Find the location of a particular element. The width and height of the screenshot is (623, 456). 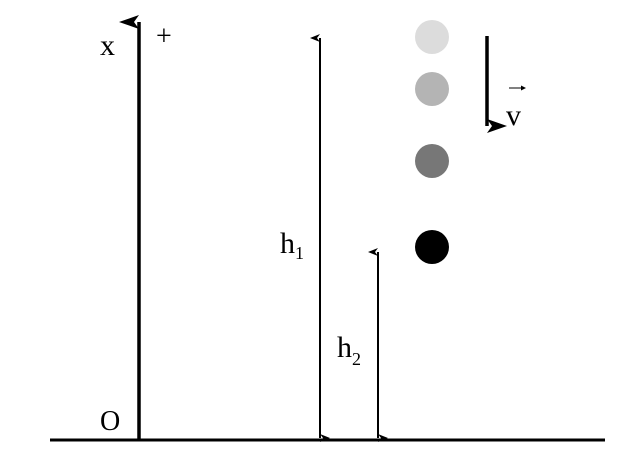

h1-subscript: 1 is located at coordinates (299, 253).